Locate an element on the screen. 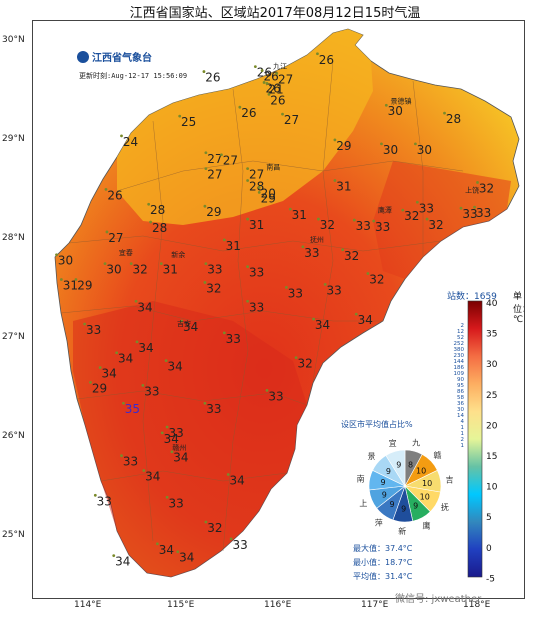 This screenshot has height=622, width=550. pie-city-label: 宜 is located at coordinates (393, 443).